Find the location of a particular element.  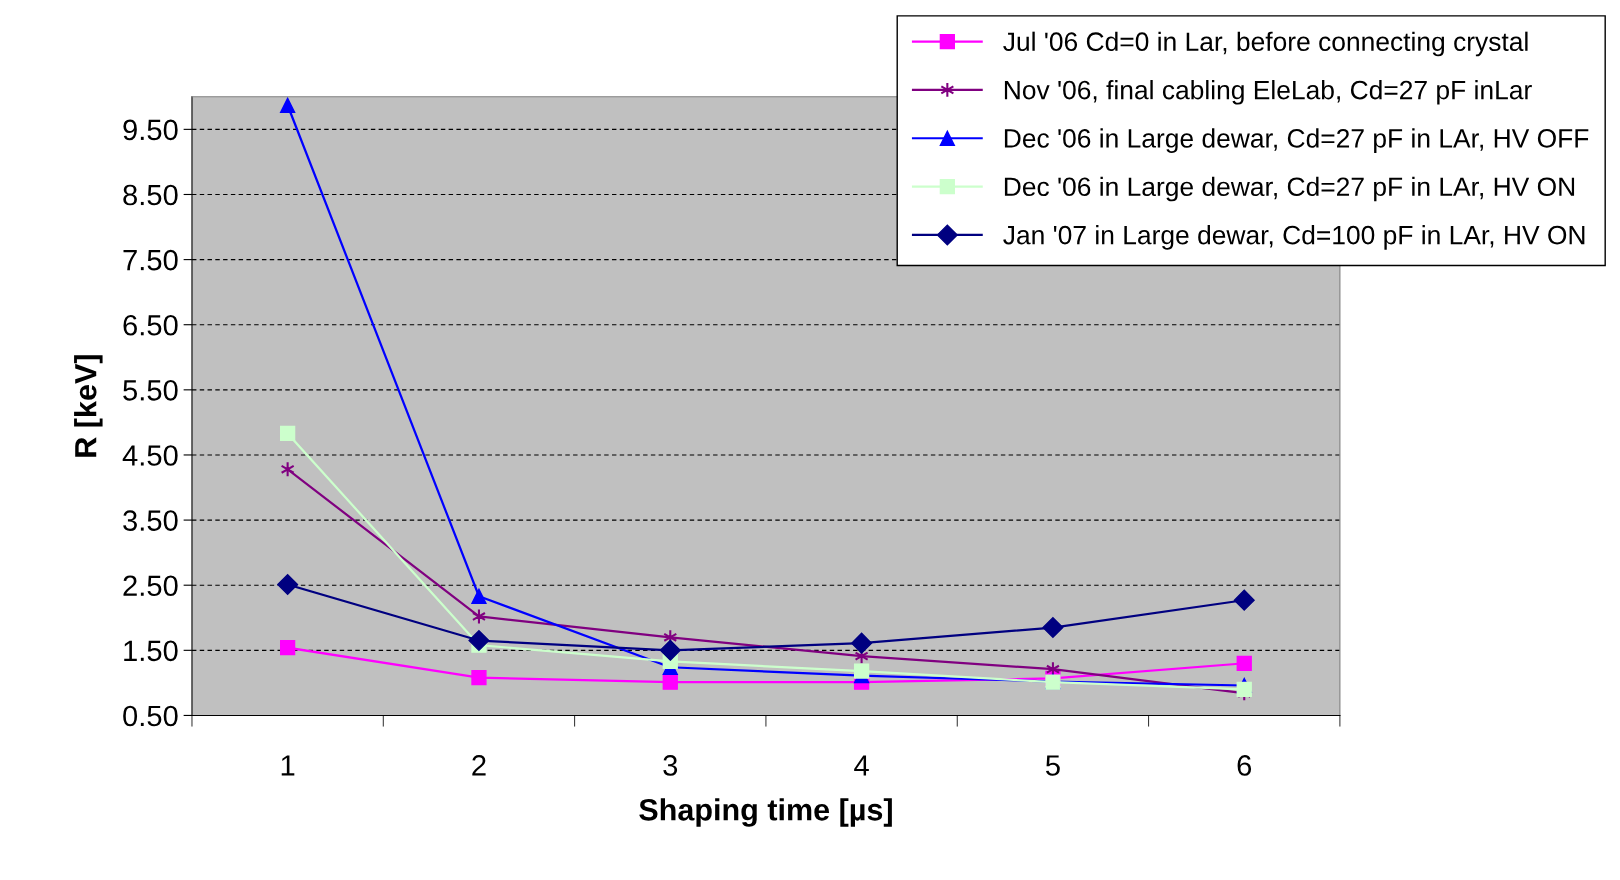

y-tick-label: 8.50 is located at coordinates (150, 195).